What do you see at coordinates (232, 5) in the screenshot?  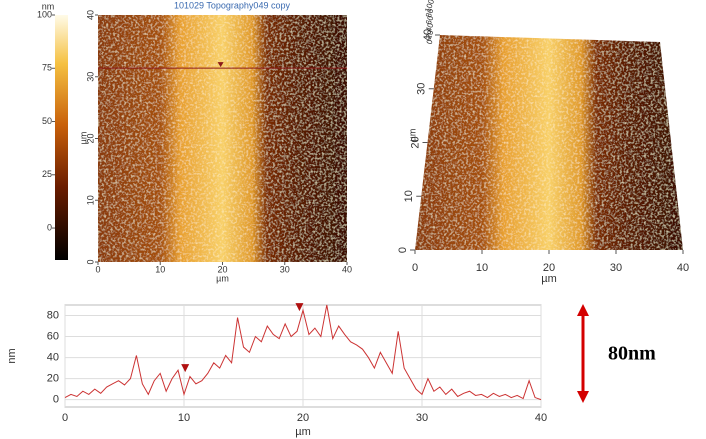 I see `image-title: 101029 Topography049 copy` at bounding box center [232, 5].